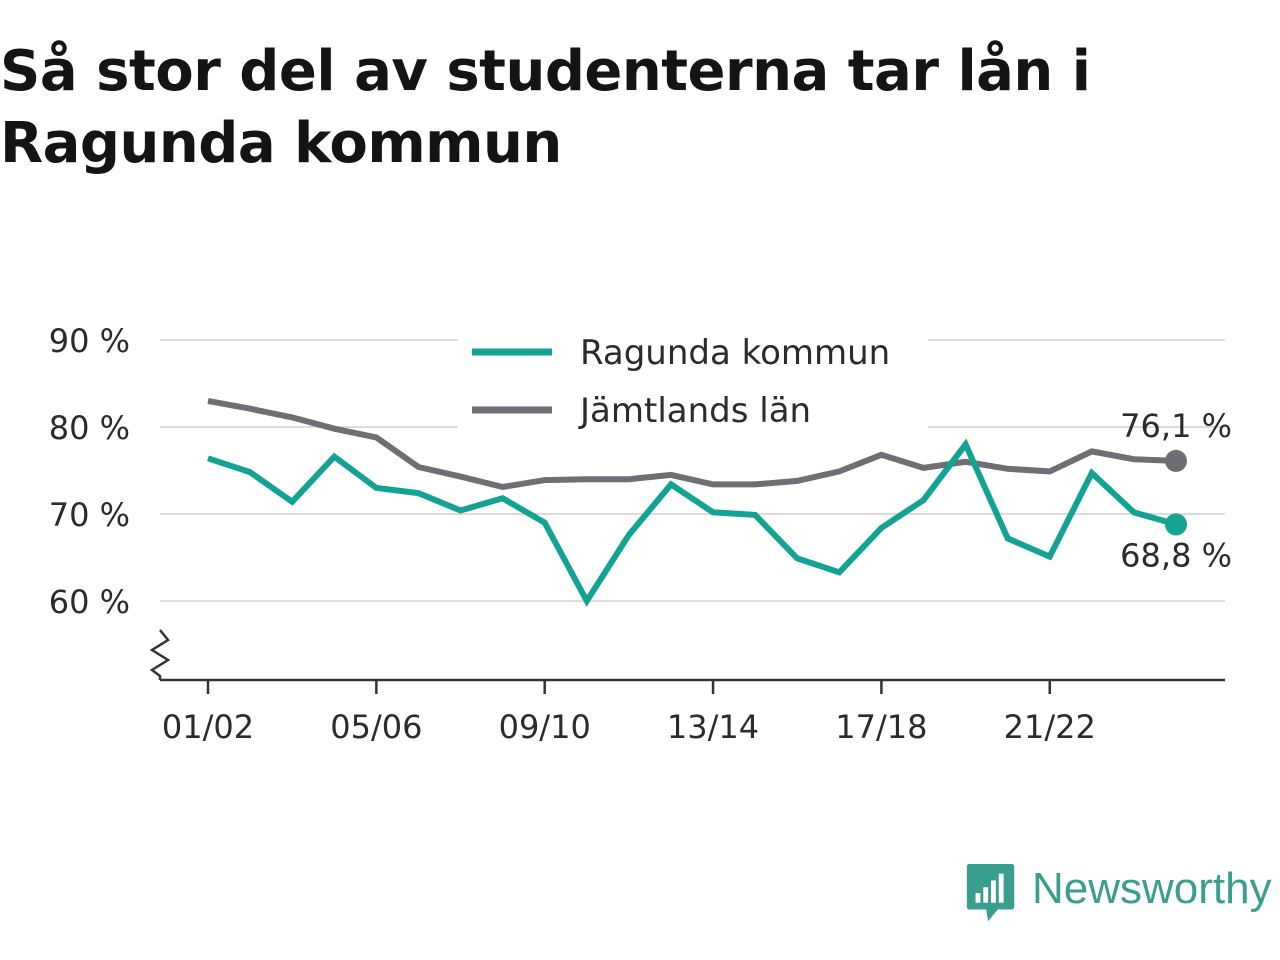  Describe the element at coordinates (1176, 426) in the screenshot. I see `end-value-label: 76,1 %` at that location.